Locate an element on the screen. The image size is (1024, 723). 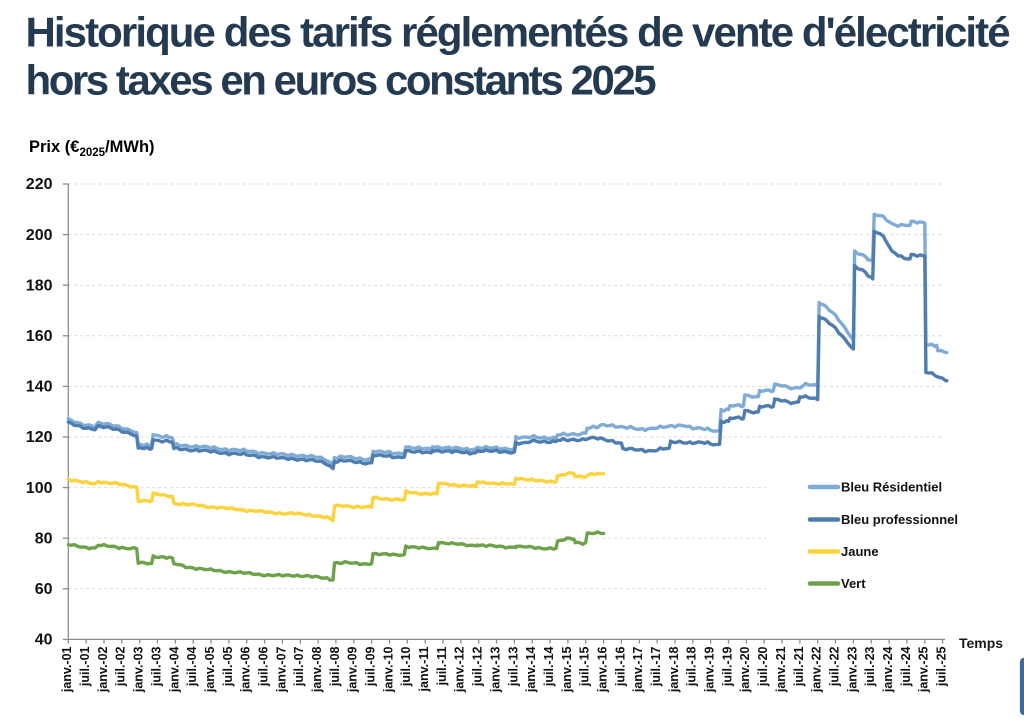
svg-text: janv.-14 is located at coordinates (531, 669).